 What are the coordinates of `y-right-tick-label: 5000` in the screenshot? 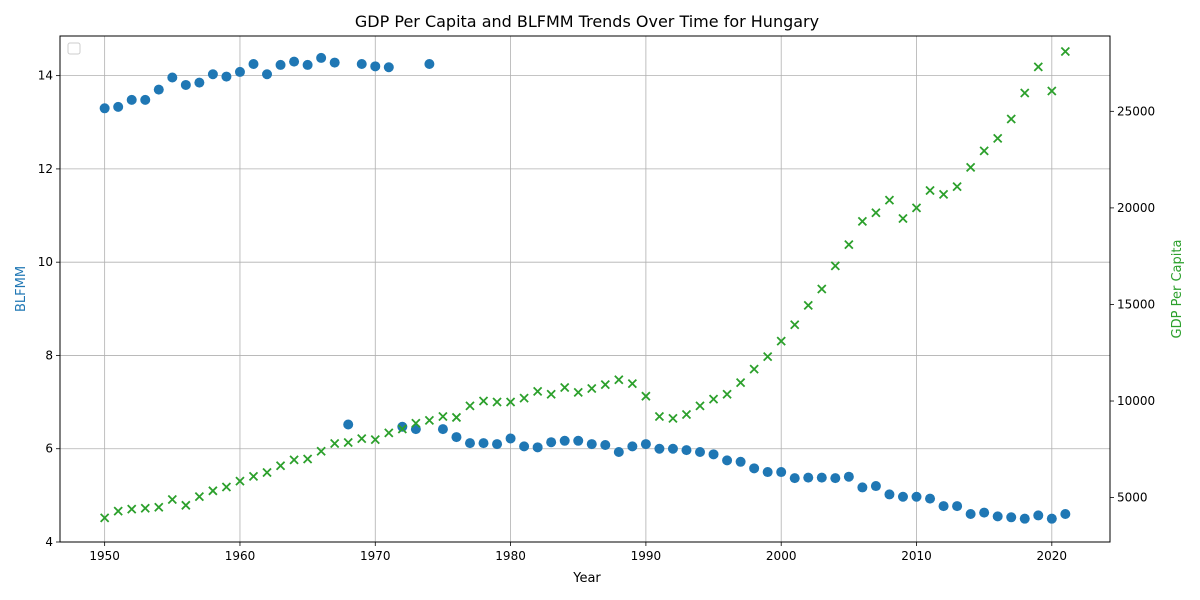 It's located at (1132, 498).